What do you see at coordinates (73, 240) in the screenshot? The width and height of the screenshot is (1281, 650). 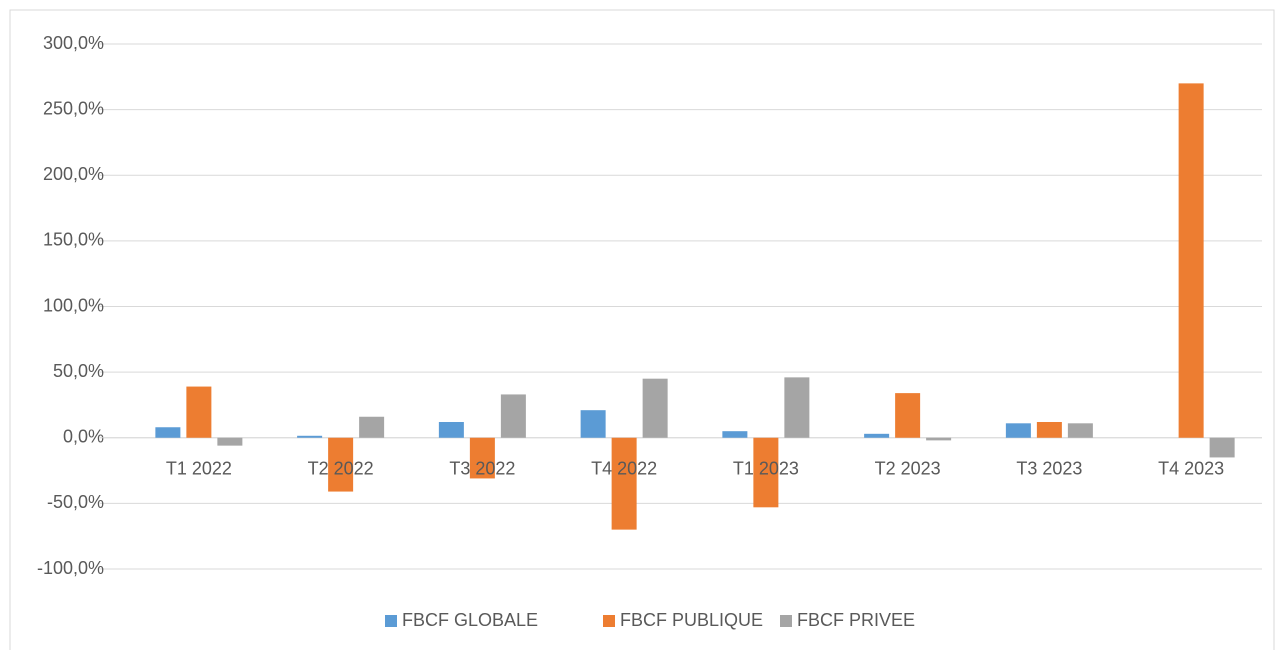 I see `y-tick-label: 150,0%` at bounding box center [73, 240].